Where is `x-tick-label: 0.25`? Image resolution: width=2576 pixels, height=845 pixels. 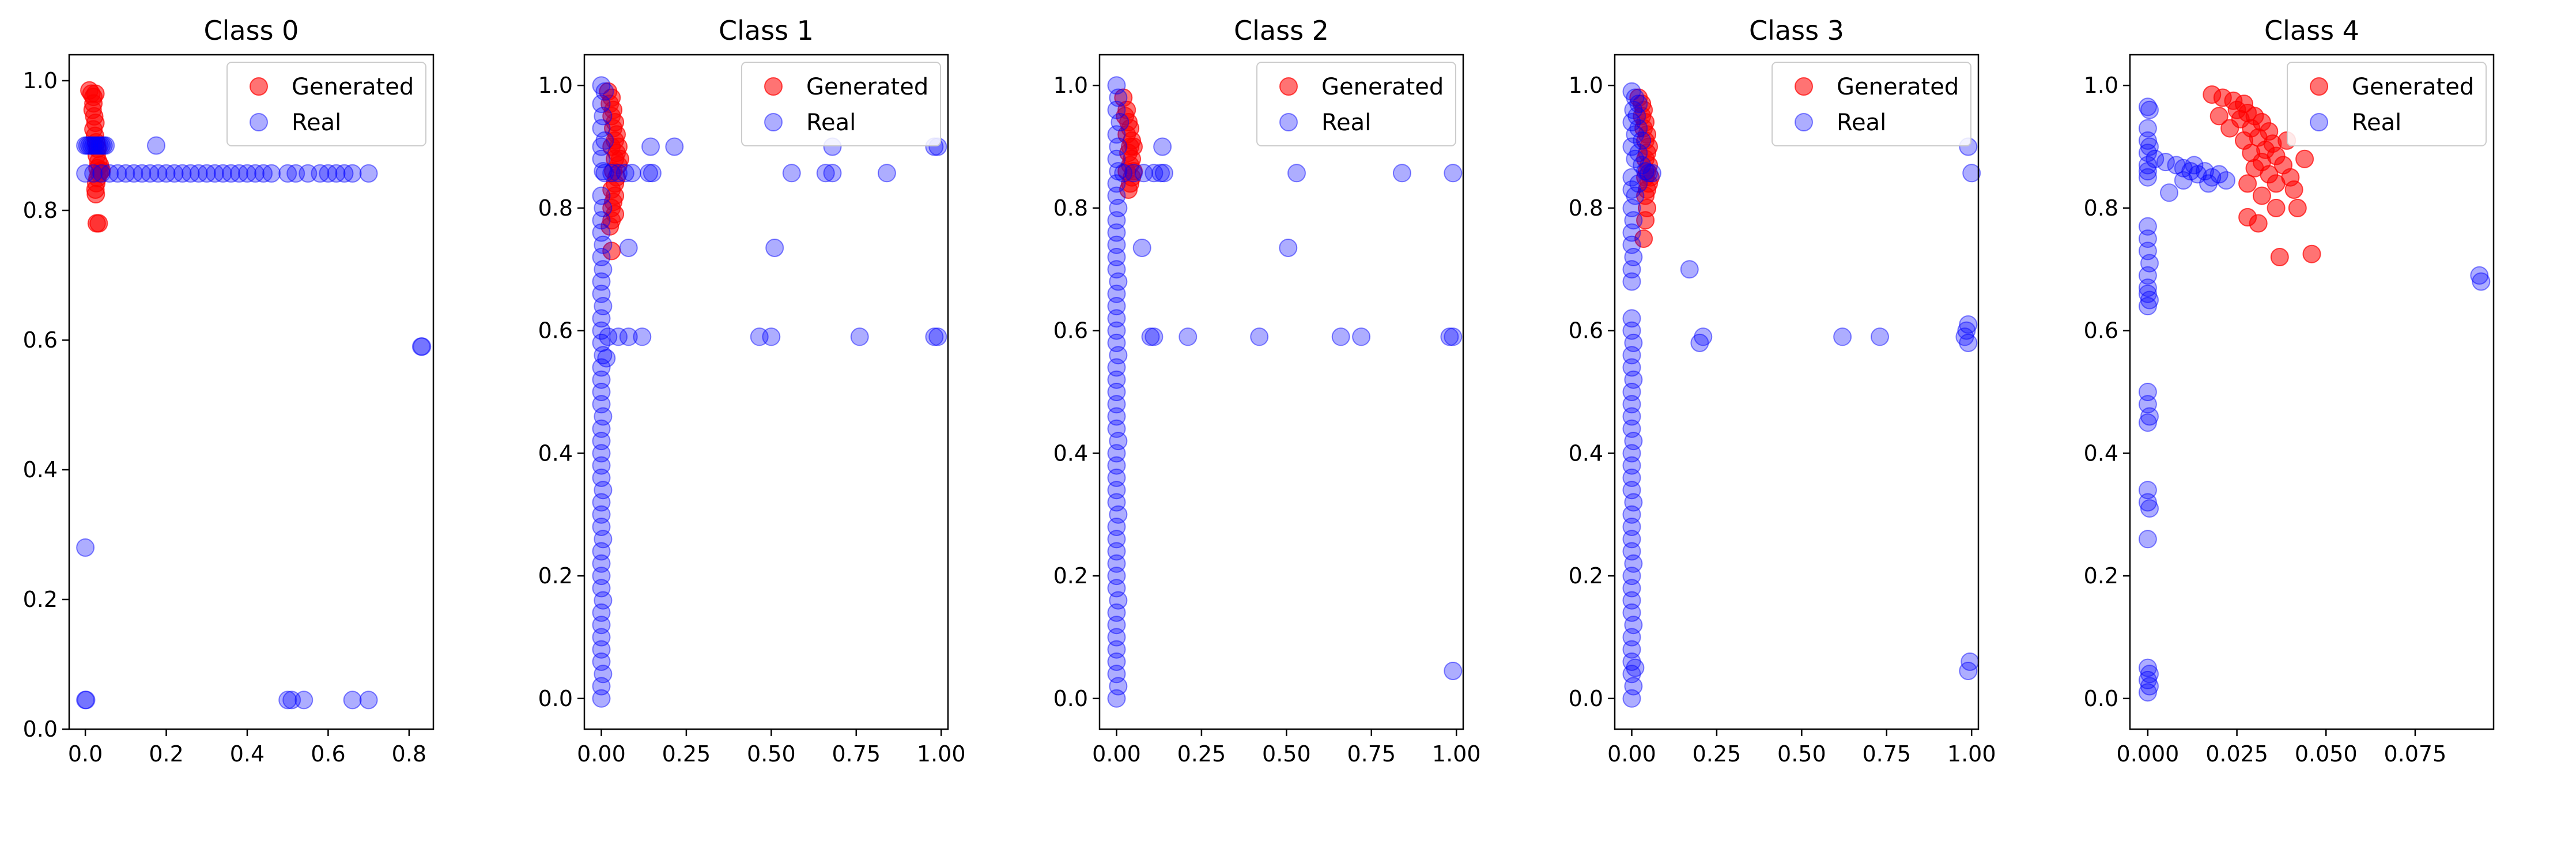
x-tick-label: 0.25 is located at coordinates (686, 754).